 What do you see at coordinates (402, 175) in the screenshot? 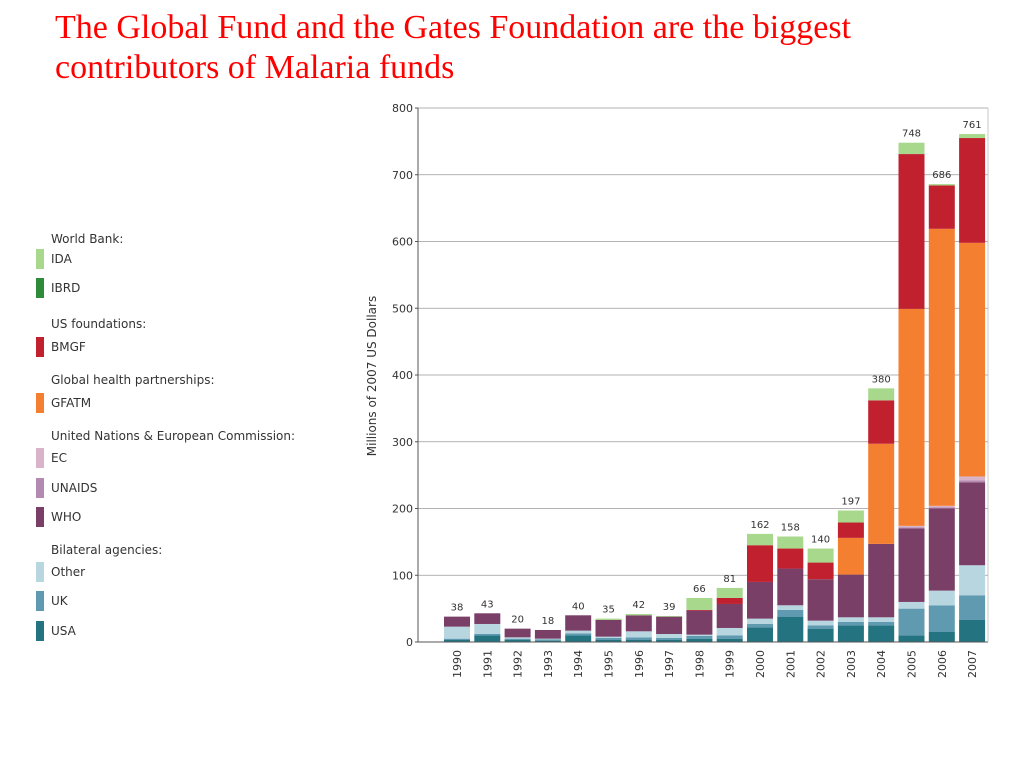
I see `y-tick-label: 700` at bounding box center [402, 175].